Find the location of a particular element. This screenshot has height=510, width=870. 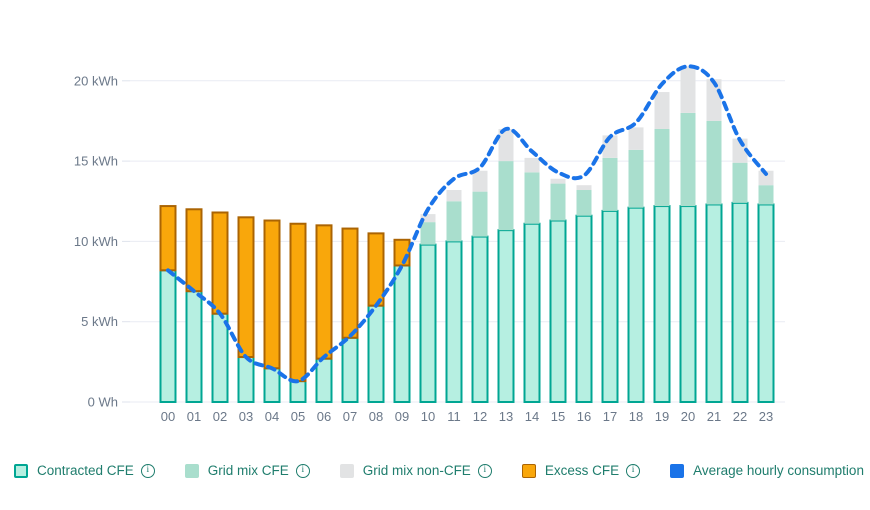

x-axis-label: 18 is located at coordinates (636, 416).